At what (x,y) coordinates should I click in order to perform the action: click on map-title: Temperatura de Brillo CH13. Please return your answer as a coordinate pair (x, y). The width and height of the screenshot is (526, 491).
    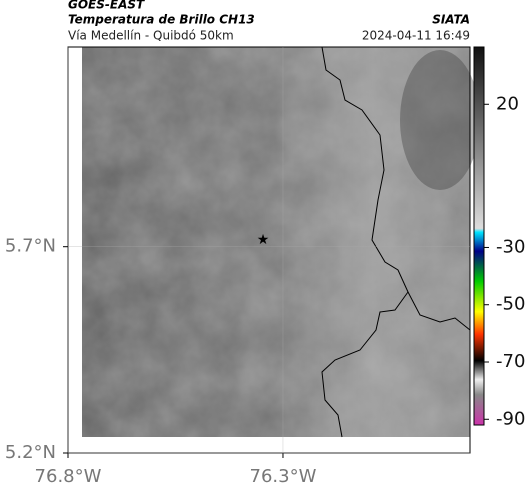
    Looking at the image, I should click on (161, 20).